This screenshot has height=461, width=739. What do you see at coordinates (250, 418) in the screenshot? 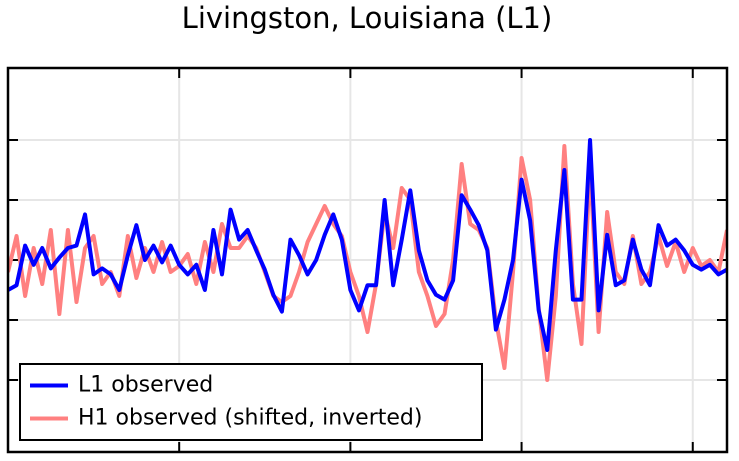
I see `legend-label: H1 observed (shifted, inverted)` at bounding box center [250, 418].